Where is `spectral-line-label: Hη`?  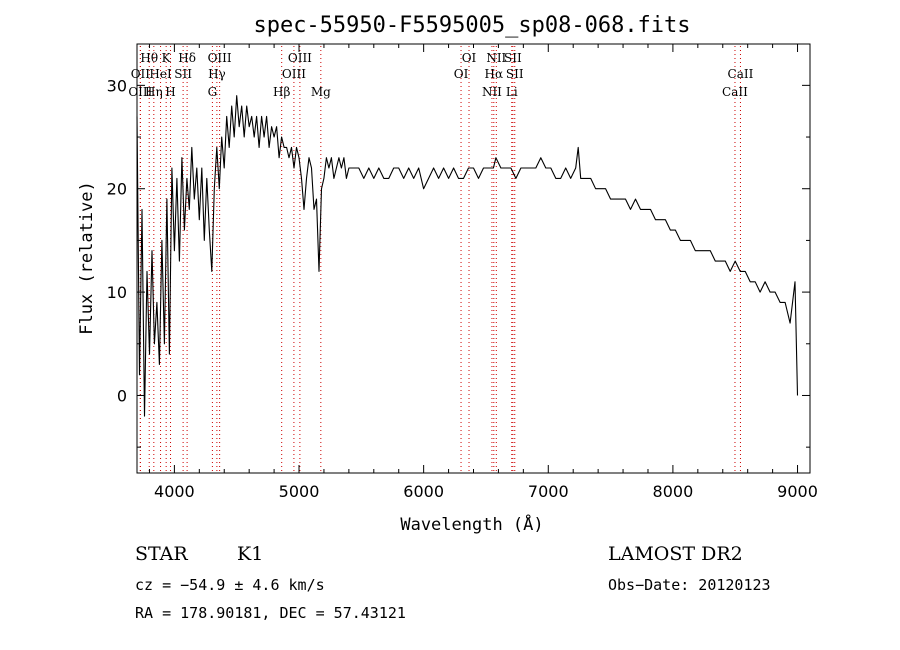
spectral-line-label: Hη is located at coordinates (154, 92).